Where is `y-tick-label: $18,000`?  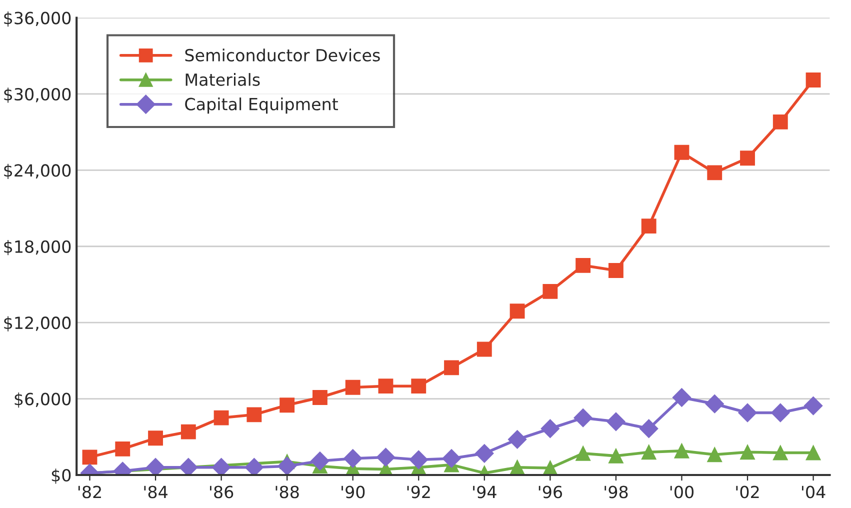 y-tick-label: $18,000 is located at coordinates (37, 248).